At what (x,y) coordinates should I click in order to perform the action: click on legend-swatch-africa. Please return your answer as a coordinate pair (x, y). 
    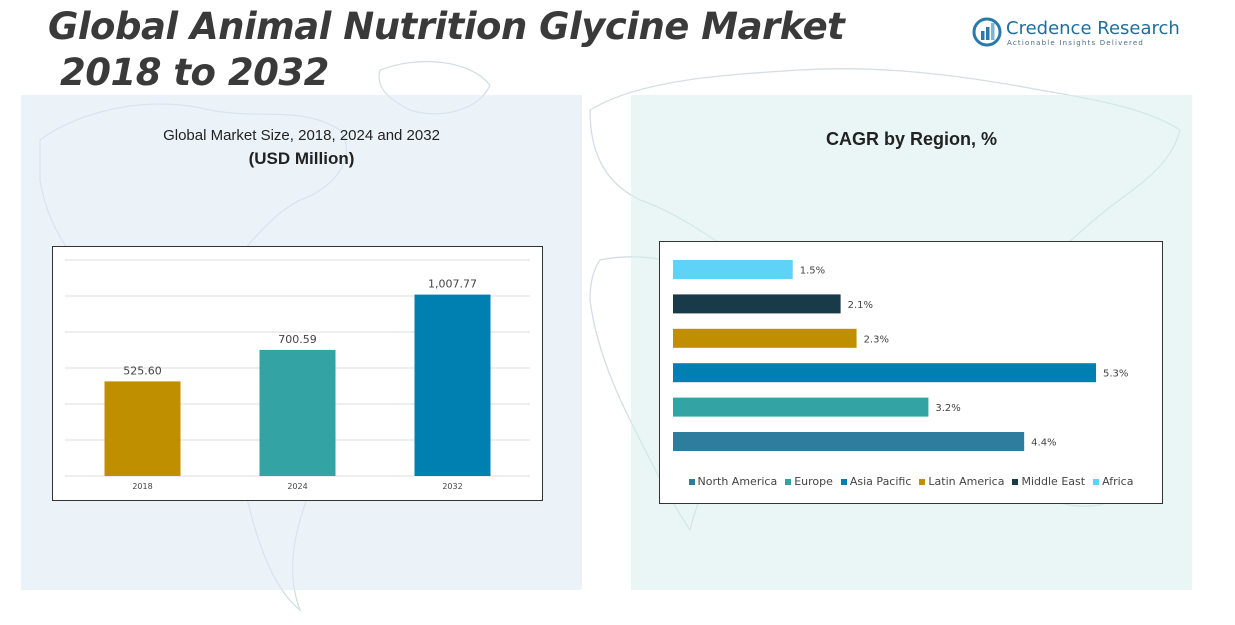
    Looking at the image, I should click on (1096, 481).